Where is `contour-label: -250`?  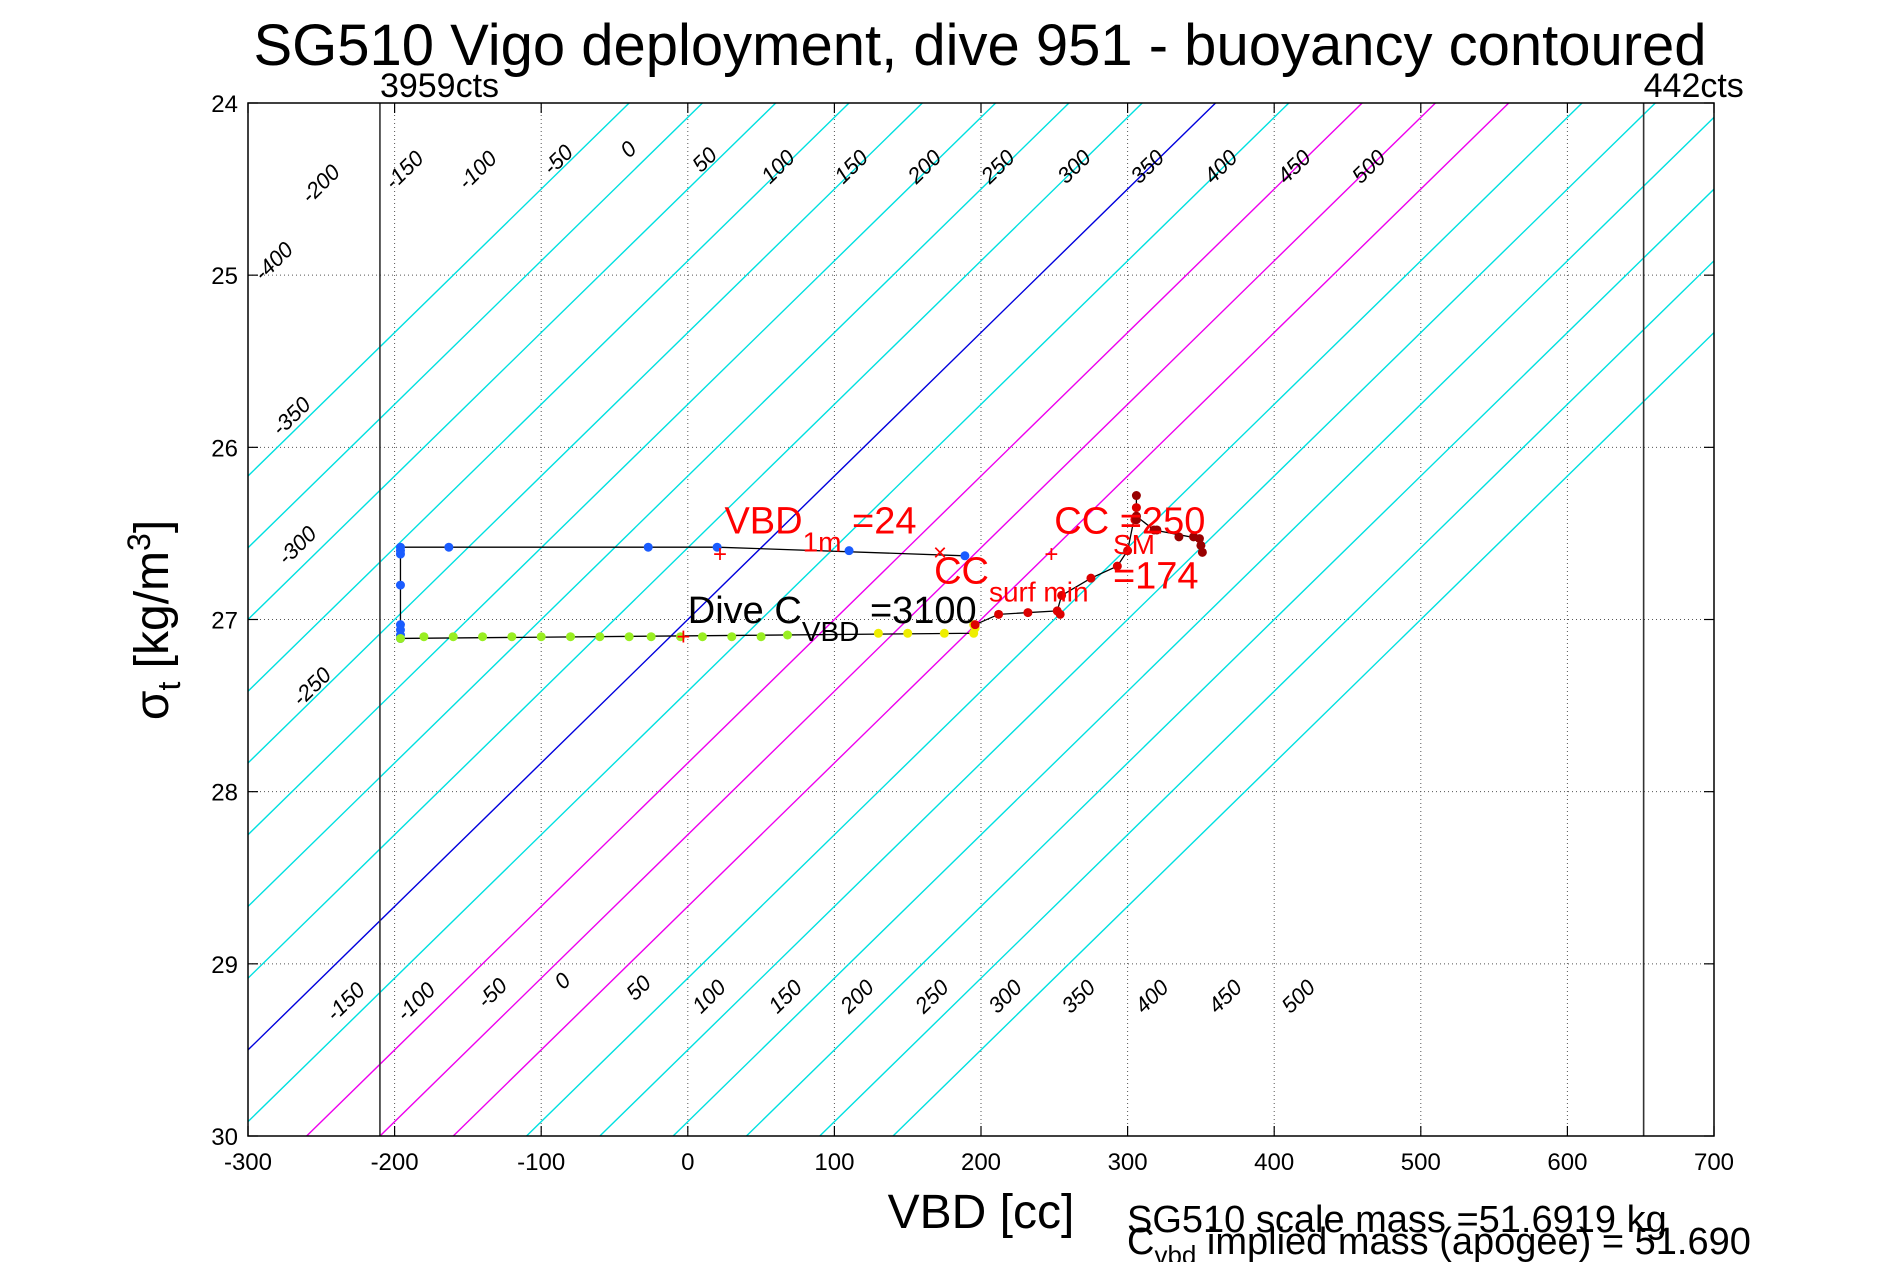
contour-label: -250 is located at coordinates (312, 686).